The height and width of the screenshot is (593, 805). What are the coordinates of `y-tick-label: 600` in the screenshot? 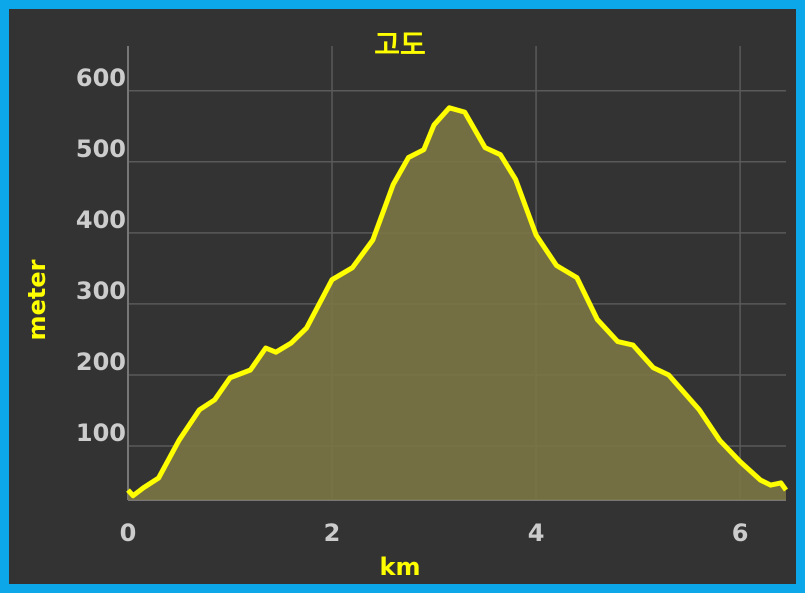 It's located at (101, 78).